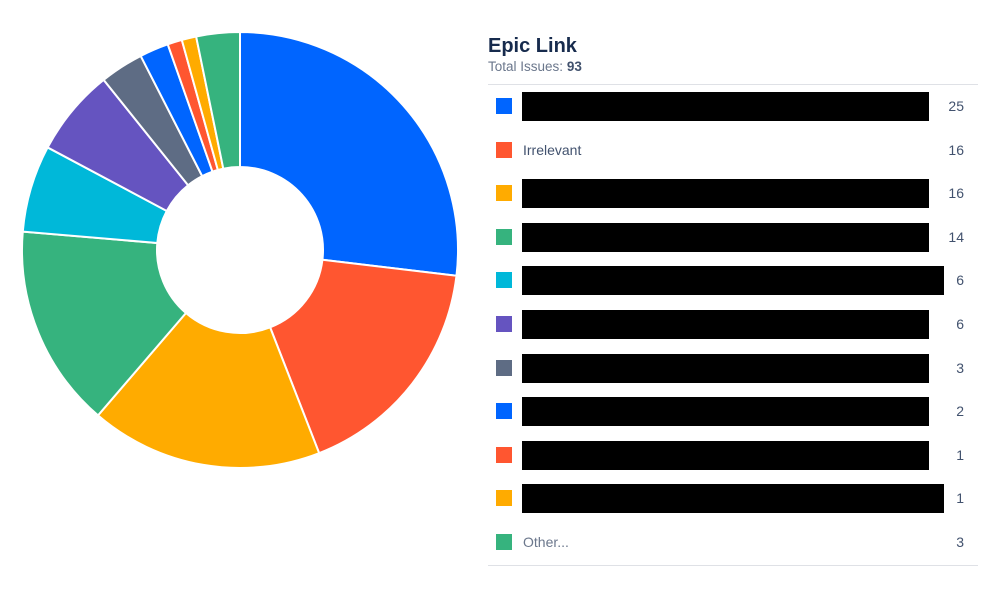 The width and height of the screenshot is (998, 589). Describe the element at coordinates (526, 66) in the screenshot. I see `total-issues-label: Total Issues:` at that location.